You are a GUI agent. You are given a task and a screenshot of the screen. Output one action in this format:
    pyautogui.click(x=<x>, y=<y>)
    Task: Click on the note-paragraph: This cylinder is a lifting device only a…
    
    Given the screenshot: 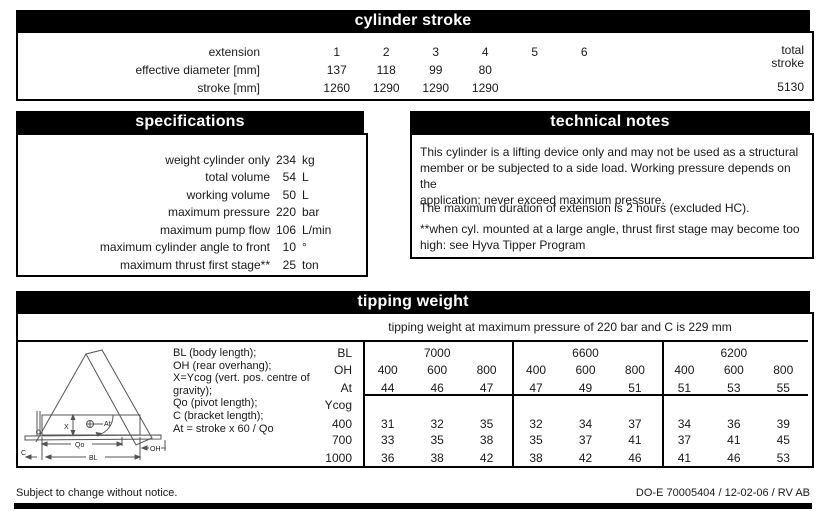 What is the action you would take?
    pyautogui.click(x=609, y=176)
    